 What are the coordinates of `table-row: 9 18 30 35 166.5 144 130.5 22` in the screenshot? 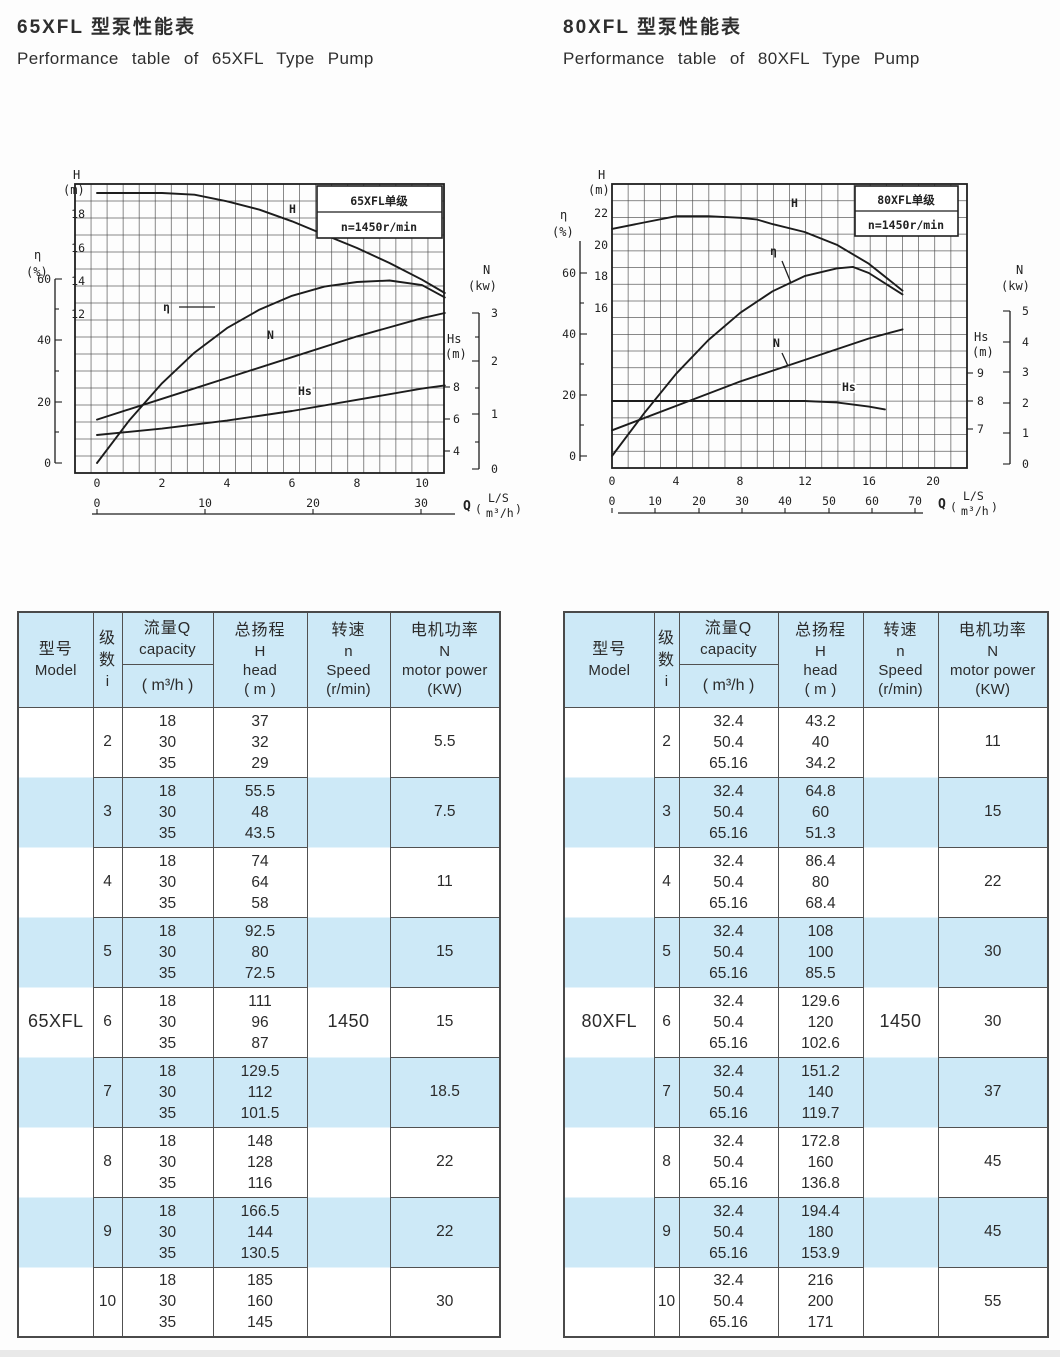 It's located at (259, 1232).